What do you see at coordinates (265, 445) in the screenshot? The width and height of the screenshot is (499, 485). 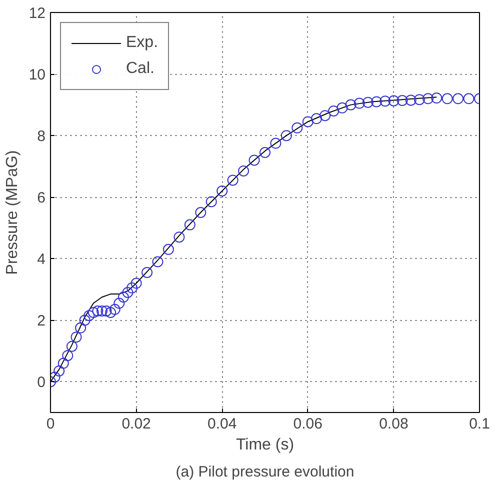 I see `x-axis-title: Time (s)` at bounding box center [265, 445].